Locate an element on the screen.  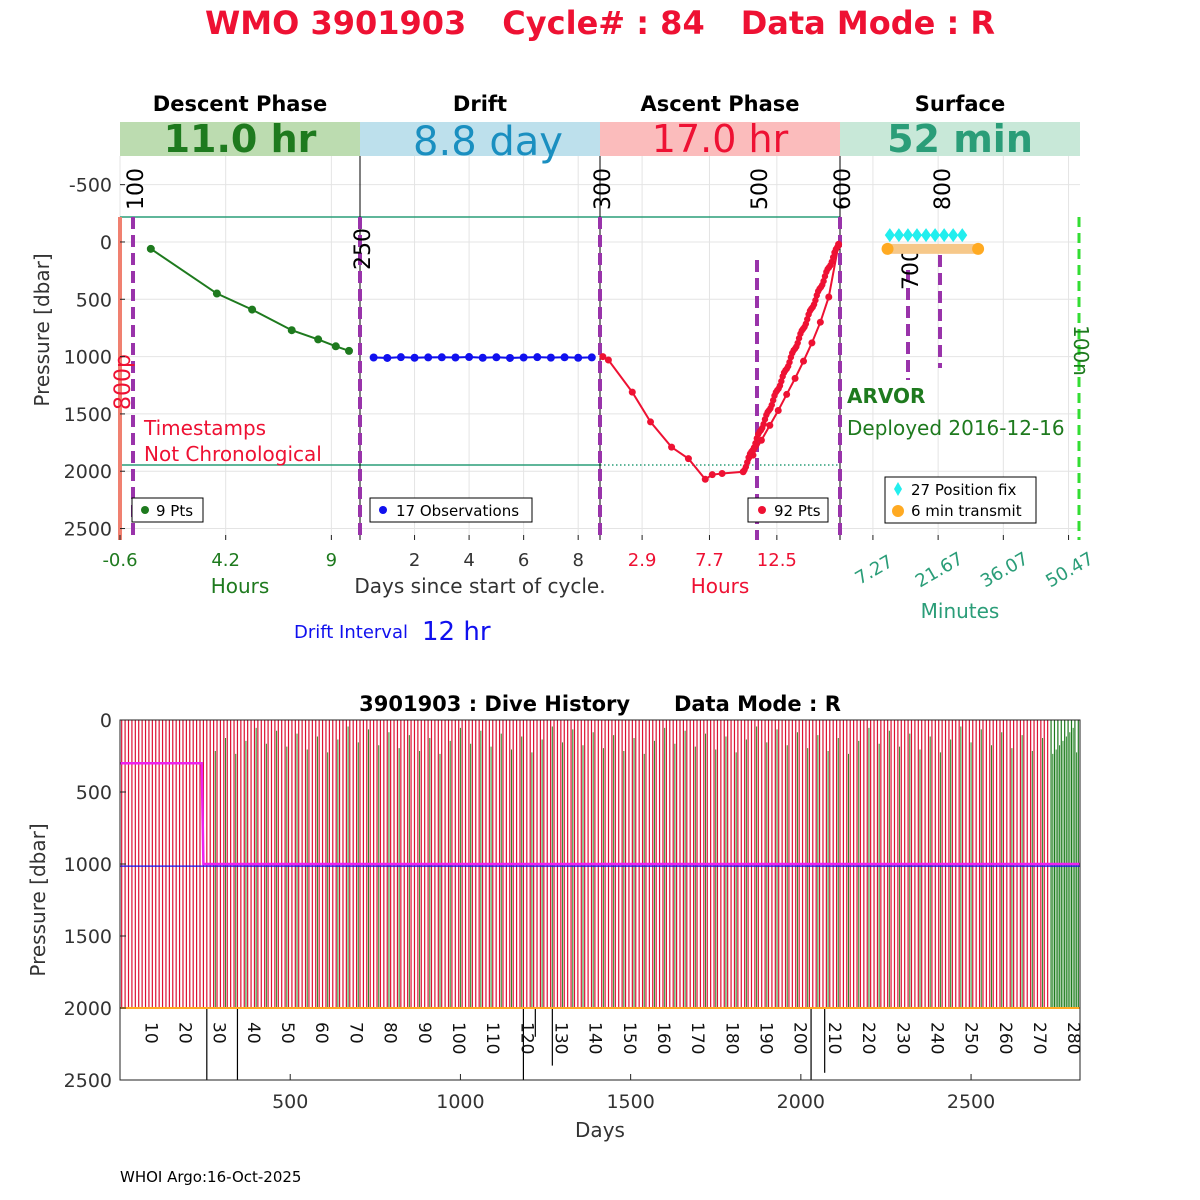
cycle-label: 250 is located at coordinates (971, 1038).